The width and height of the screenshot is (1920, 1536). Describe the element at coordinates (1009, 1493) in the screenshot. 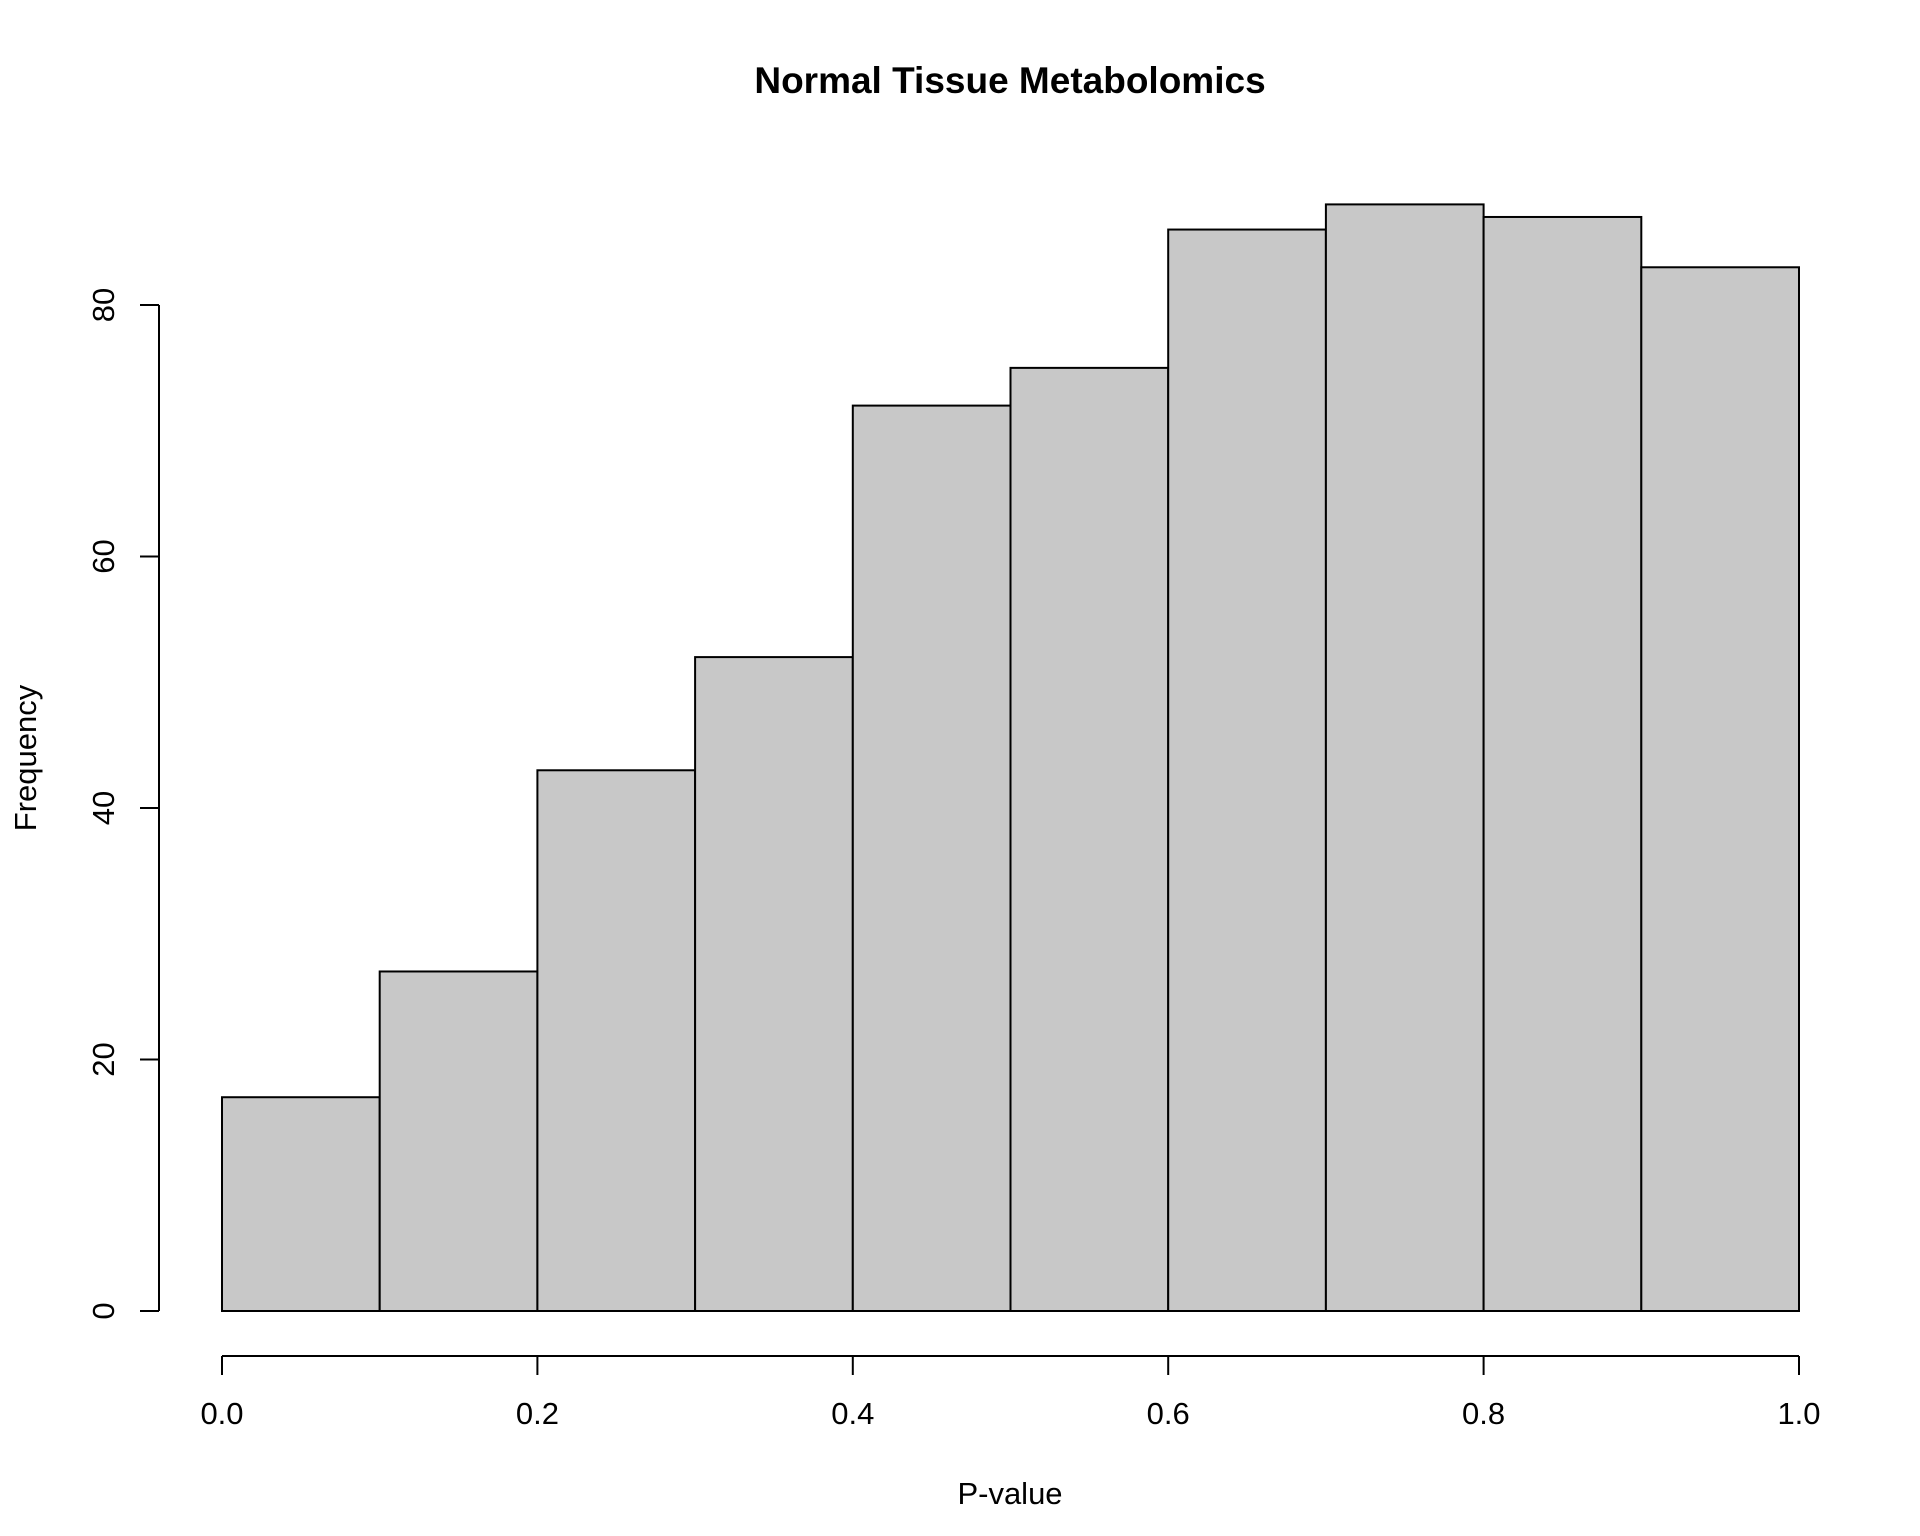

I see `x-axis-title: P-value` at that location.